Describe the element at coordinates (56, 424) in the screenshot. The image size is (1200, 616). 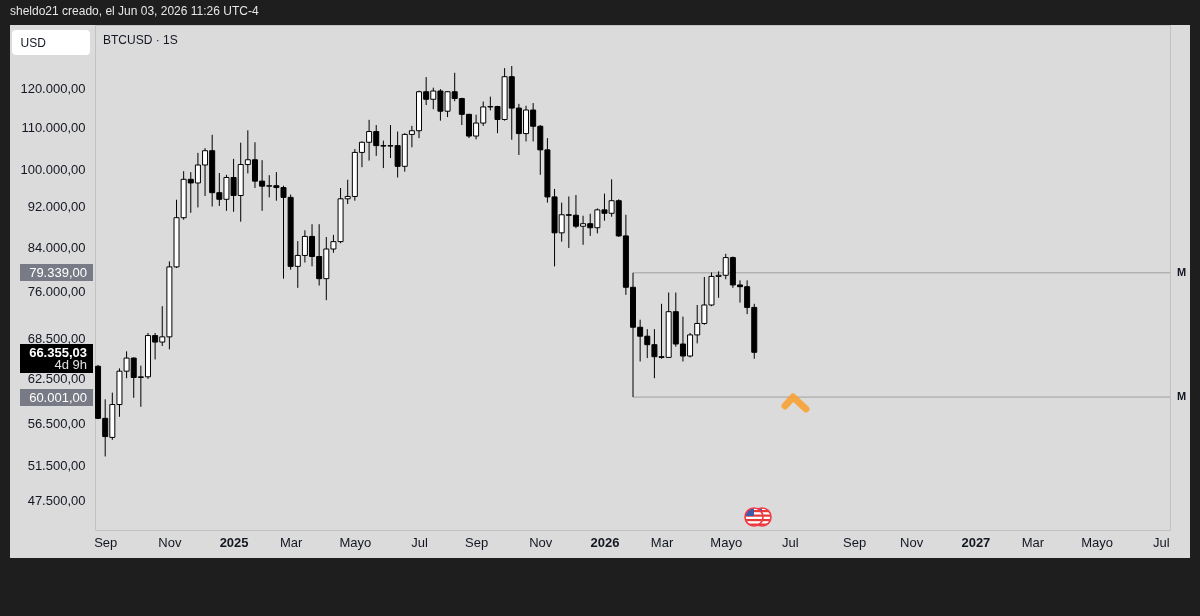
I see `y-tick-label: 56.500,00` at that location.